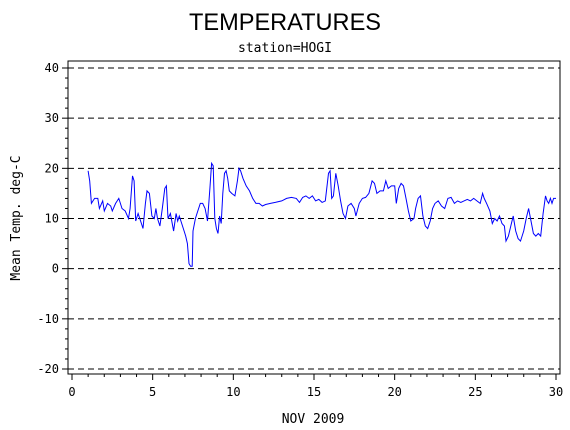  I want to click on y-tick-label: 40, so click(52, 68).